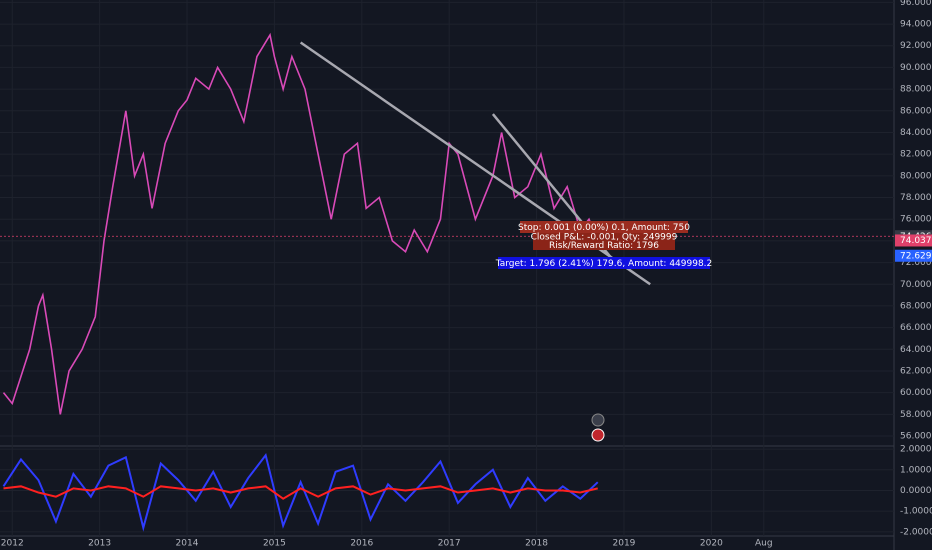 This screenshot has width=932, height=550. What do you see at coordinates (604, 238) in the screenshot?
I see `pnl-label: Closed P&L: -0.001, Qty: 249999` at bounding box center [604, 238].